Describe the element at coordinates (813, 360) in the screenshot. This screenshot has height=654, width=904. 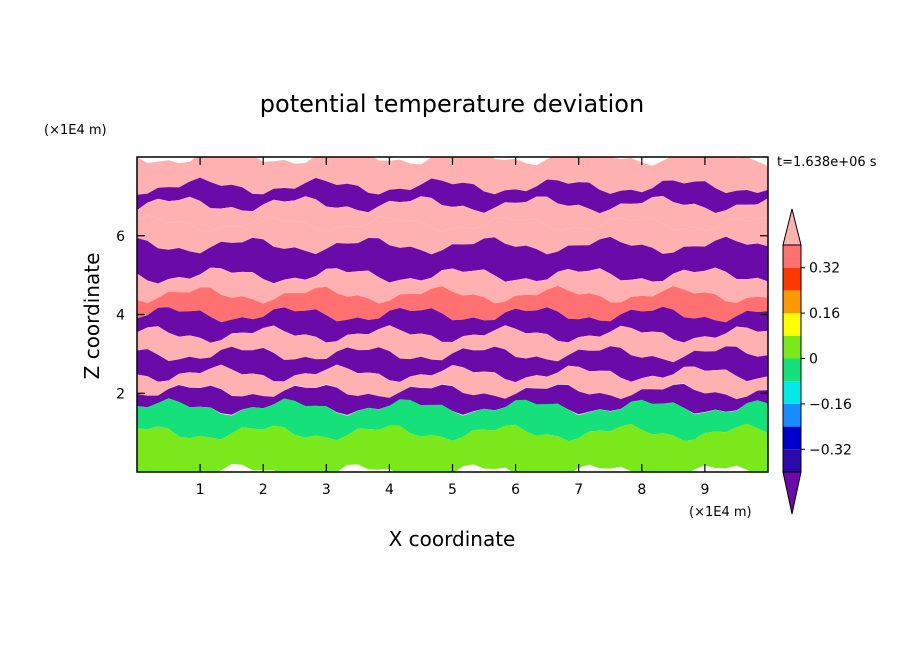
I see `colorbar-tick-label: 0` at that location.